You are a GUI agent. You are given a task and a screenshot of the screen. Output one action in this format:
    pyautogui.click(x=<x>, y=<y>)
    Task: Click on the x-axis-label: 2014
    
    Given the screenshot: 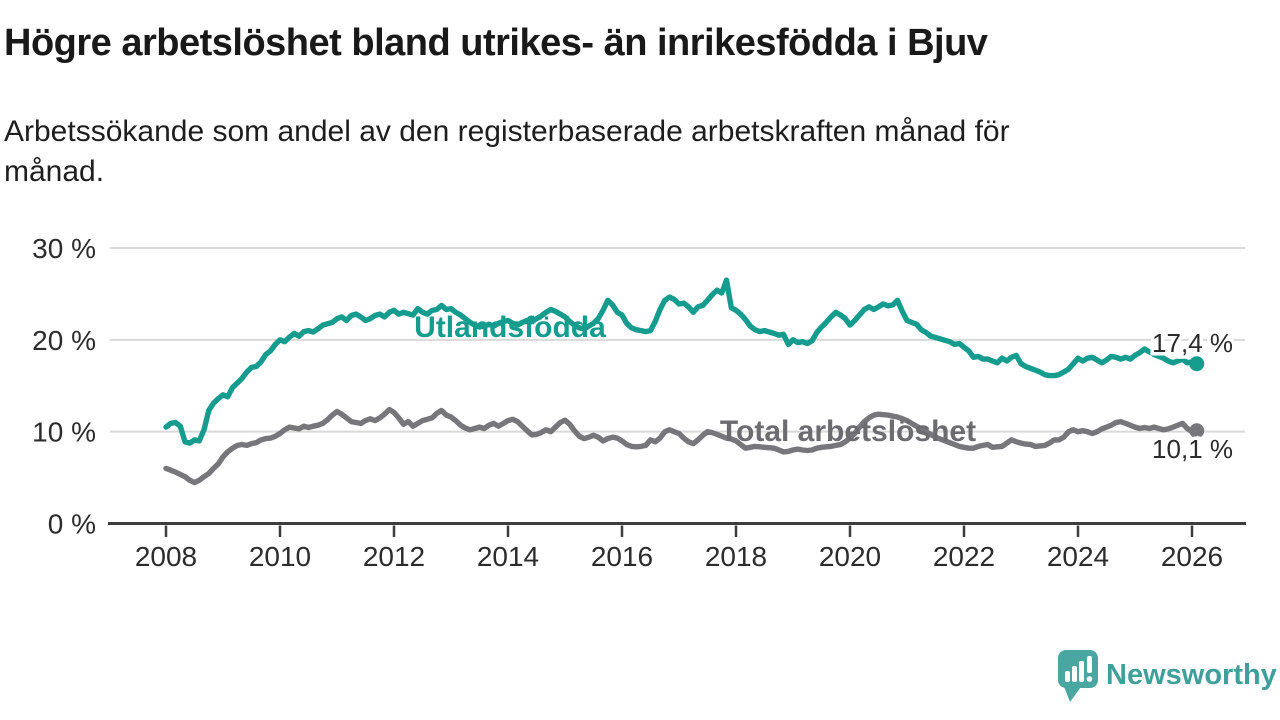 What is the action you would take?
    pyautogui.click(x=508, y=556)
    